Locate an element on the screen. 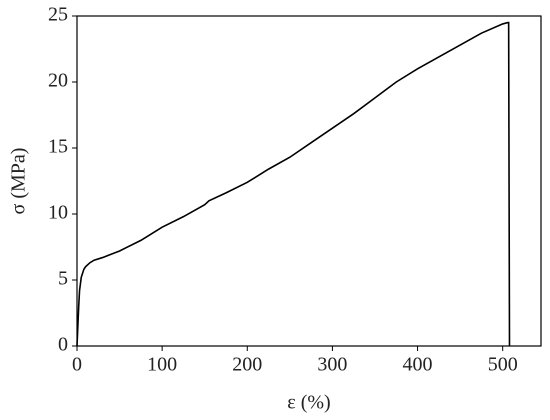  x-axis-label: ε (%) is located at coordinates (308, 403).